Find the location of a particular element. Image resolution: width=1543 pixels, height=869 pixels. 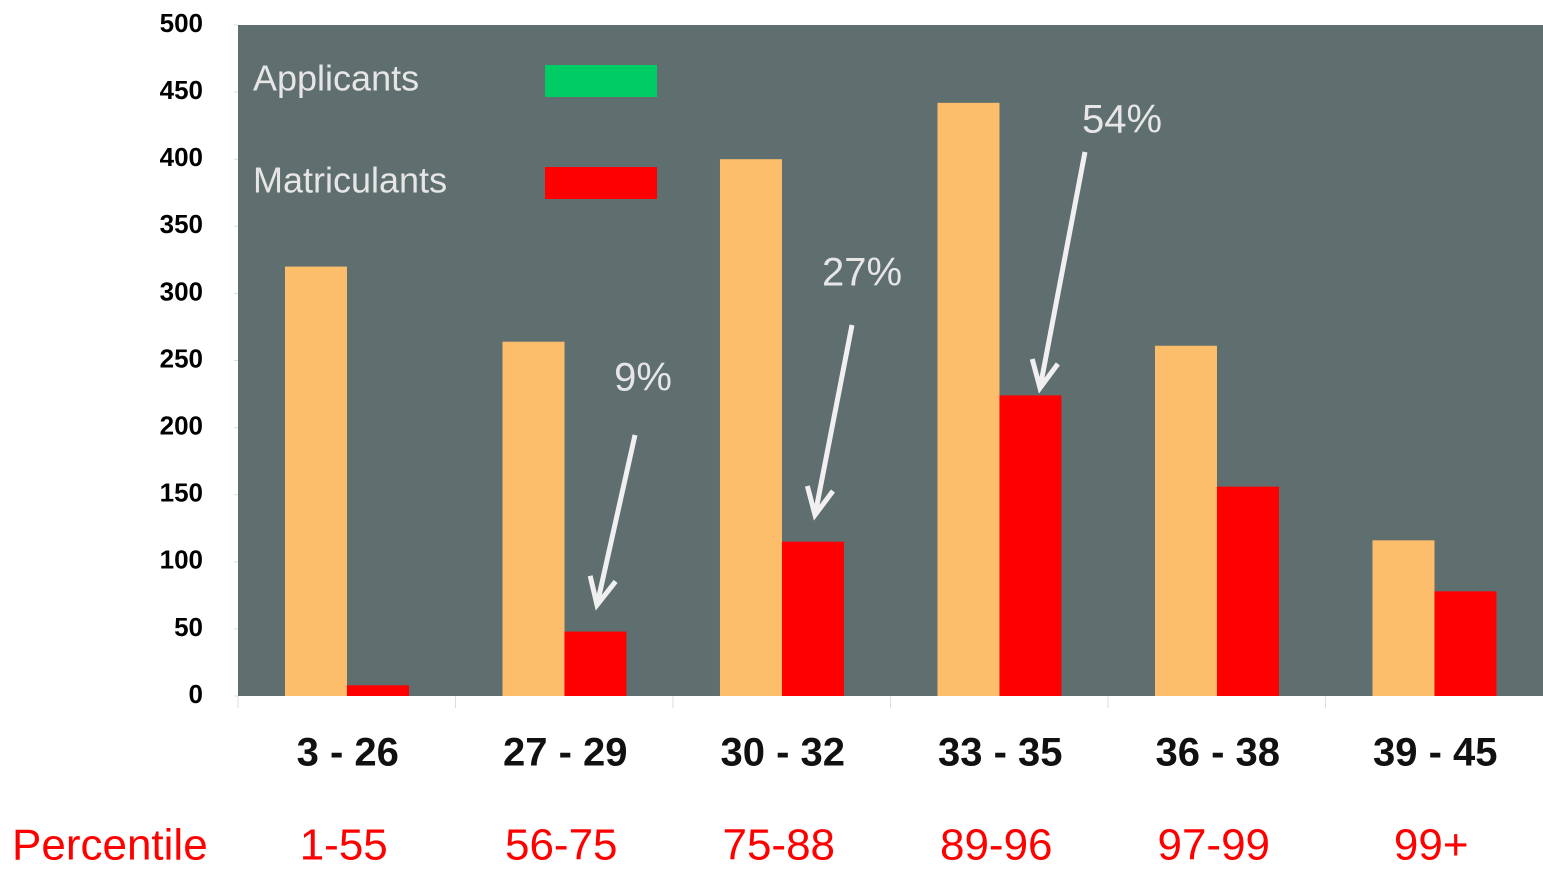

y-tick-label: 150 is located at coordinates (181, 493).